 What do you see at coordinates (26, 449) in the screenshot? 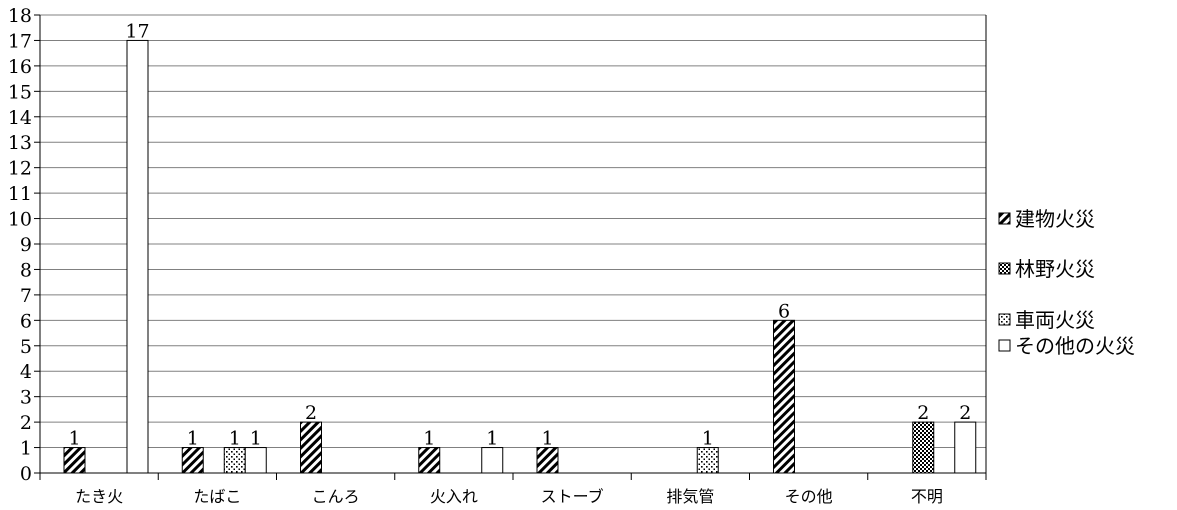
I see `y-tick-label: 1` at bounding box center [26, 449].